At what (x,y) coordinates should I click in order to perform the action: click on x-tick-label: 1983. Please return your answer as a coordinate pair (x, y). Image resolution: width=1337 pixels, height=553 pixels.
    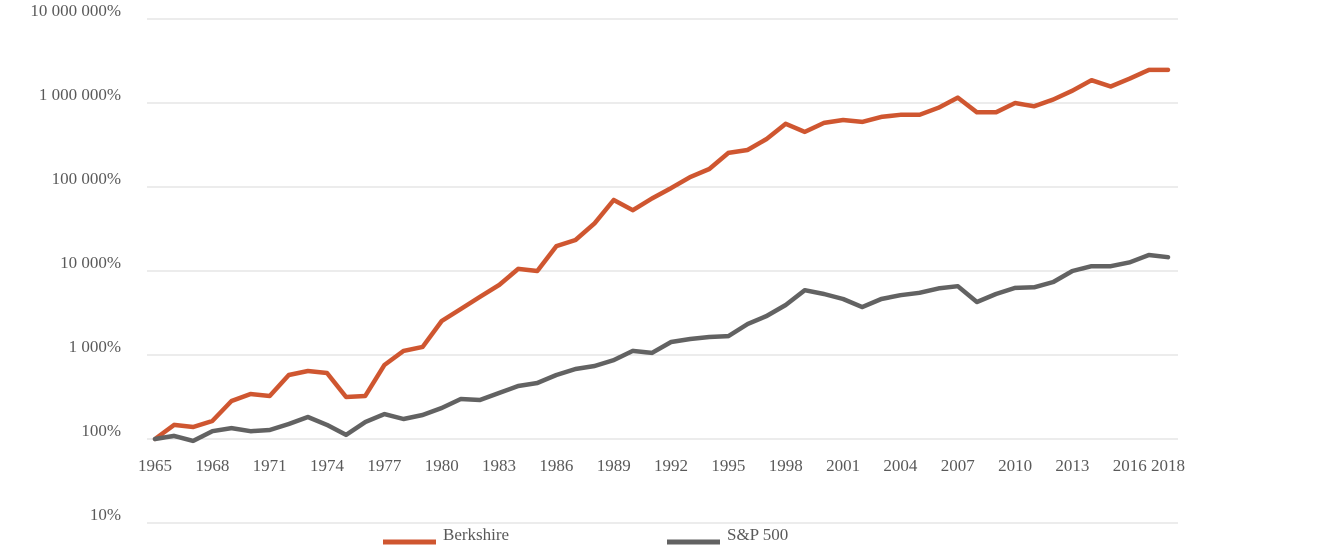
    Looking at the image, I should click on (499, 465).